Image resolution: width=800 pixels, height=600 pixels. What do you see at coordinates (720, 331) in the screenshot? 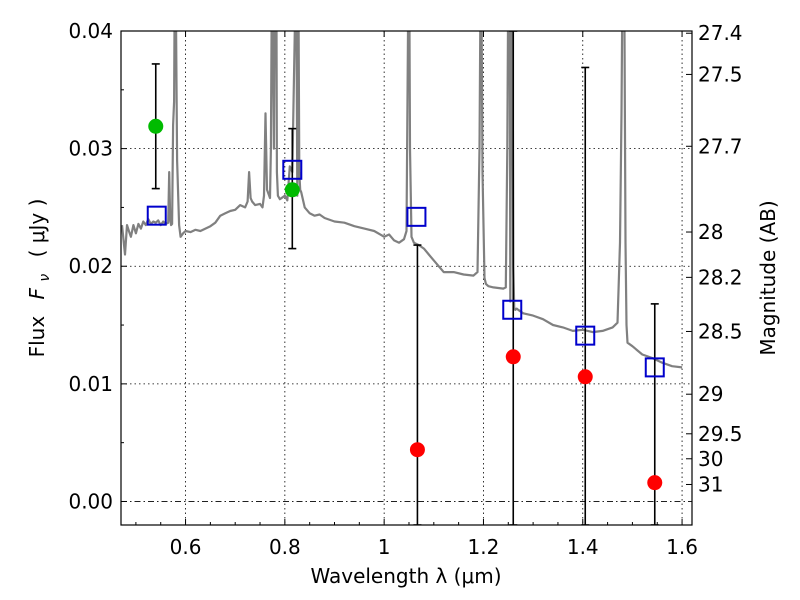
I see `y2-tick-label: 28.5` at bounding box center [720, 331].